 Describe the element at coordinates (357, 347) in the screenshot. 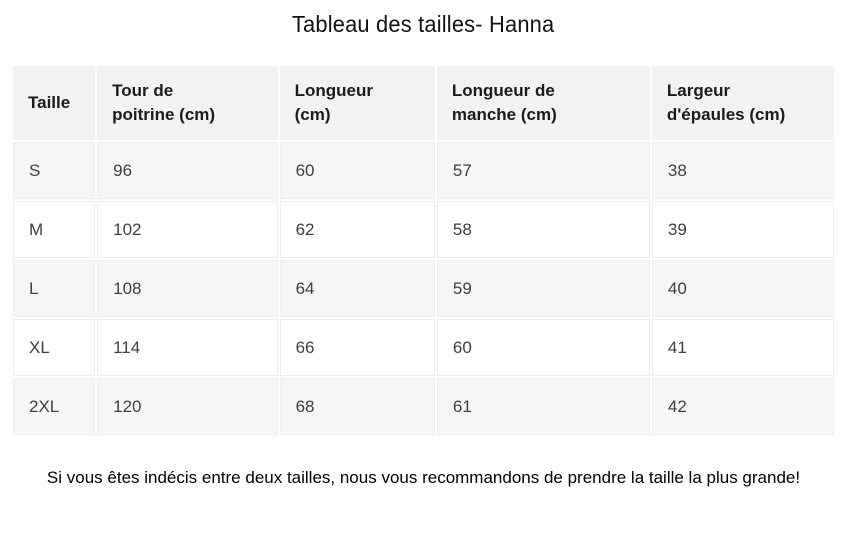

I see `longueur-cell: 66` at that location.